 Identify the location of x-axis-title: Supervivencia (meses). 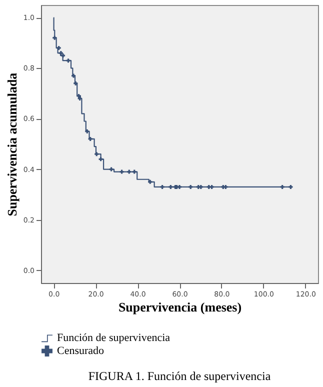
(180, 307).